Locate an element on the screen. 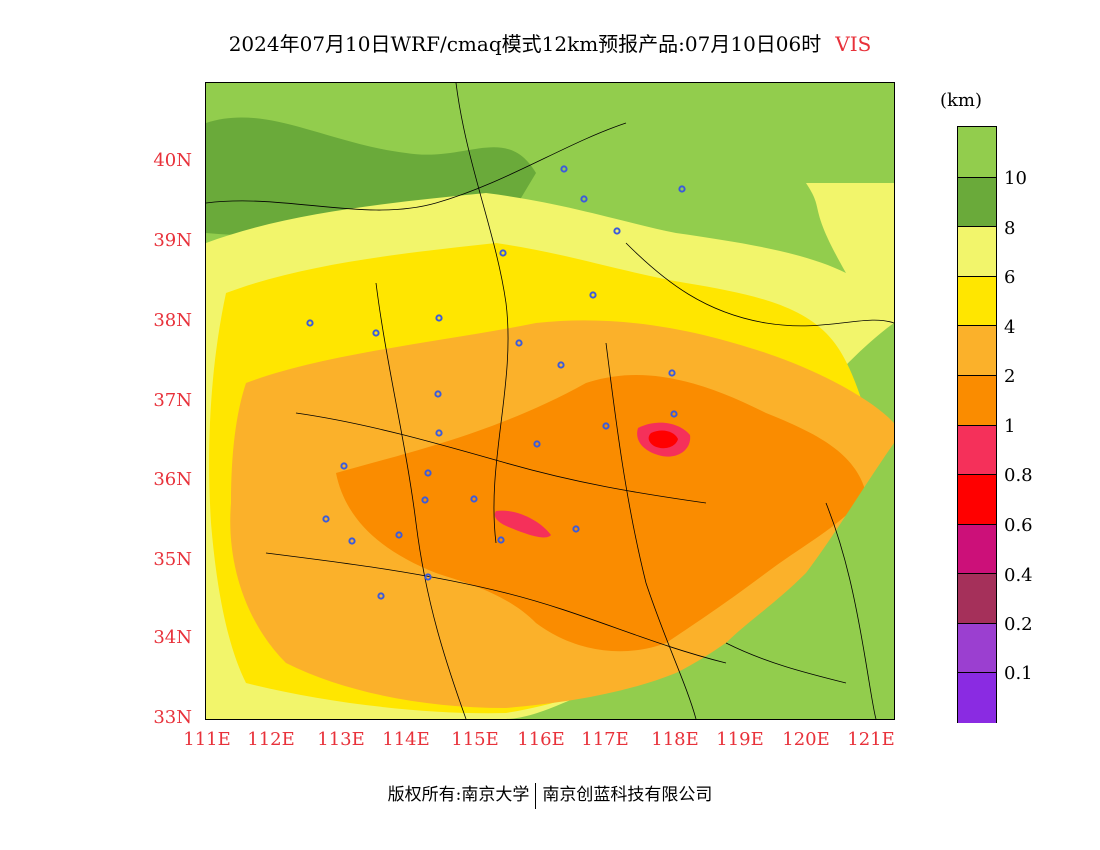 The height and width of the screenshot is (850, 1100). lon-label-118e: 118E is located at coordinates (675, 739).